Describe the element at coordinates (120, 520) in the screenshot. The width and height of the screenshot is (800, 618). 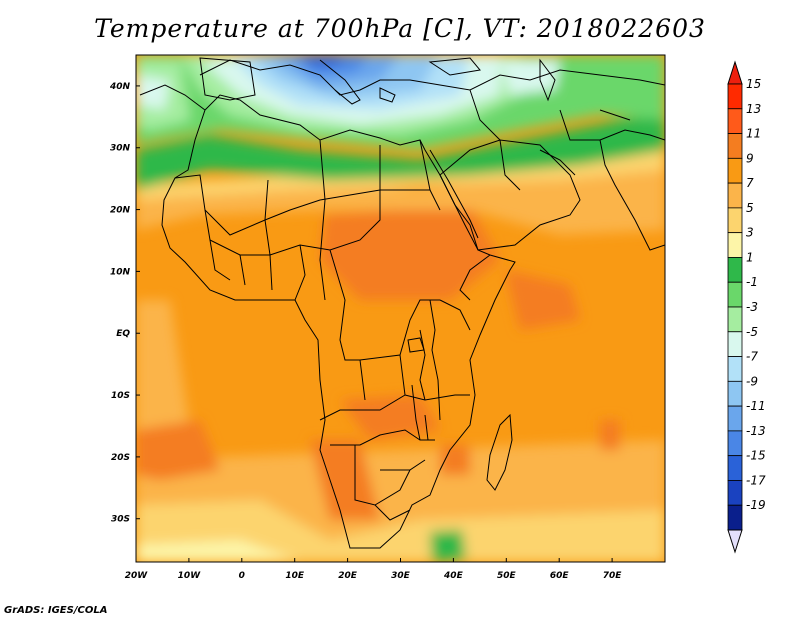
I see `lat-label: 30S` at that location.